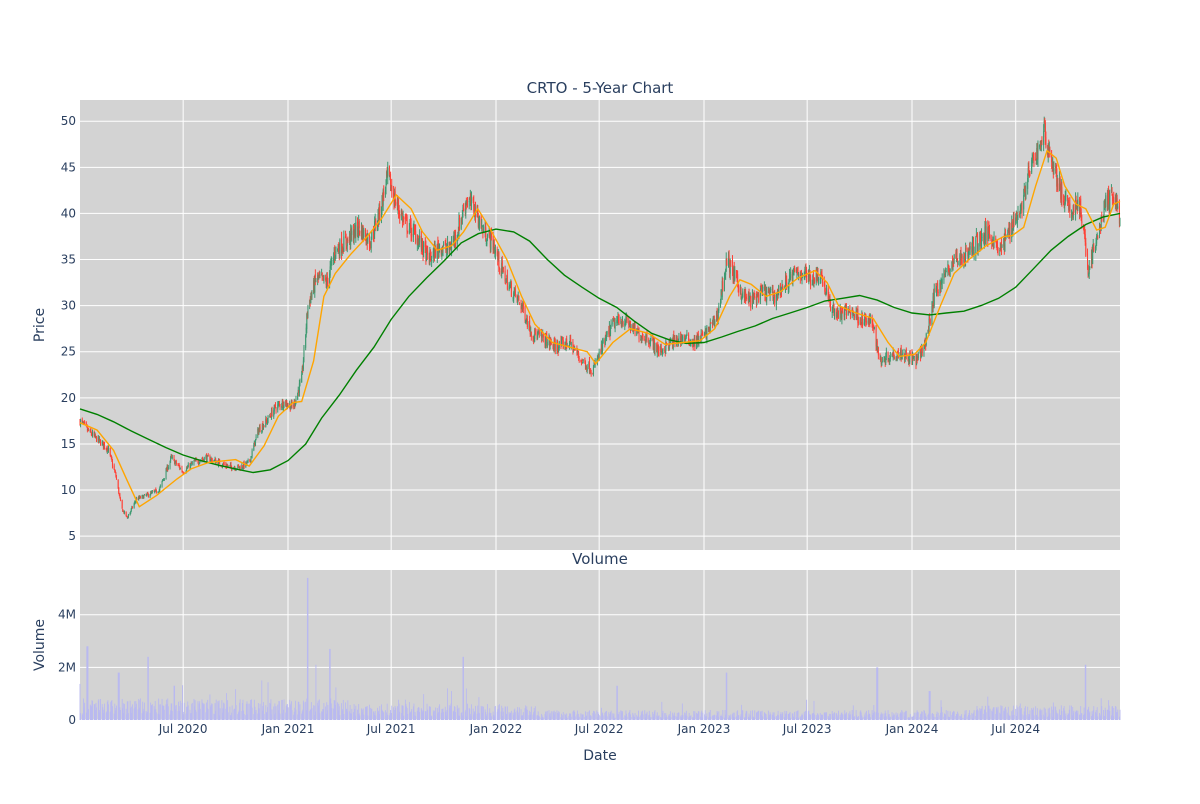 This screenshot has width=1200, height=804. Describe the element at coordinates (704, 729) in the screenshot. I see `x-tick-label: Jan 2023` at that location.